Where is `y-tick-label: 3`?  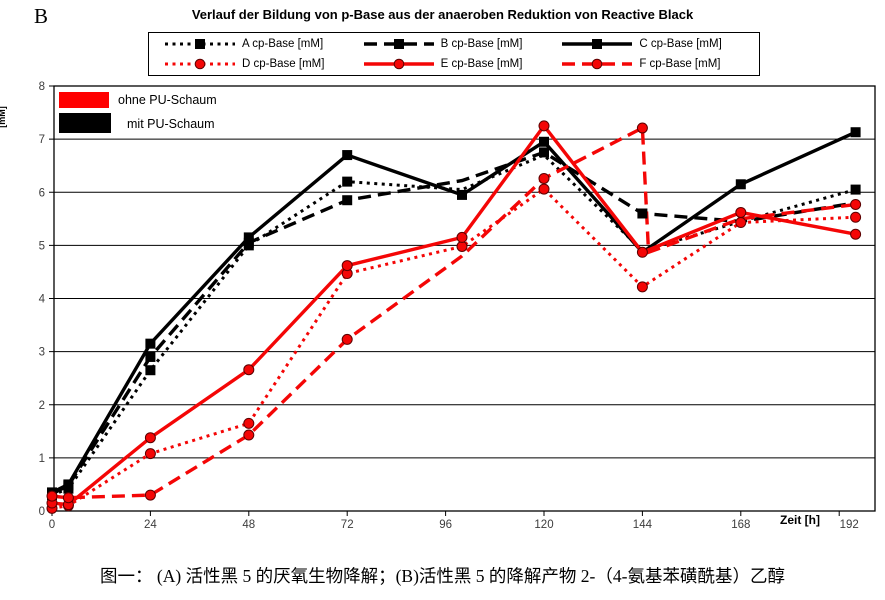
y-tick-label: 3 is located at coordinates (42, 353).